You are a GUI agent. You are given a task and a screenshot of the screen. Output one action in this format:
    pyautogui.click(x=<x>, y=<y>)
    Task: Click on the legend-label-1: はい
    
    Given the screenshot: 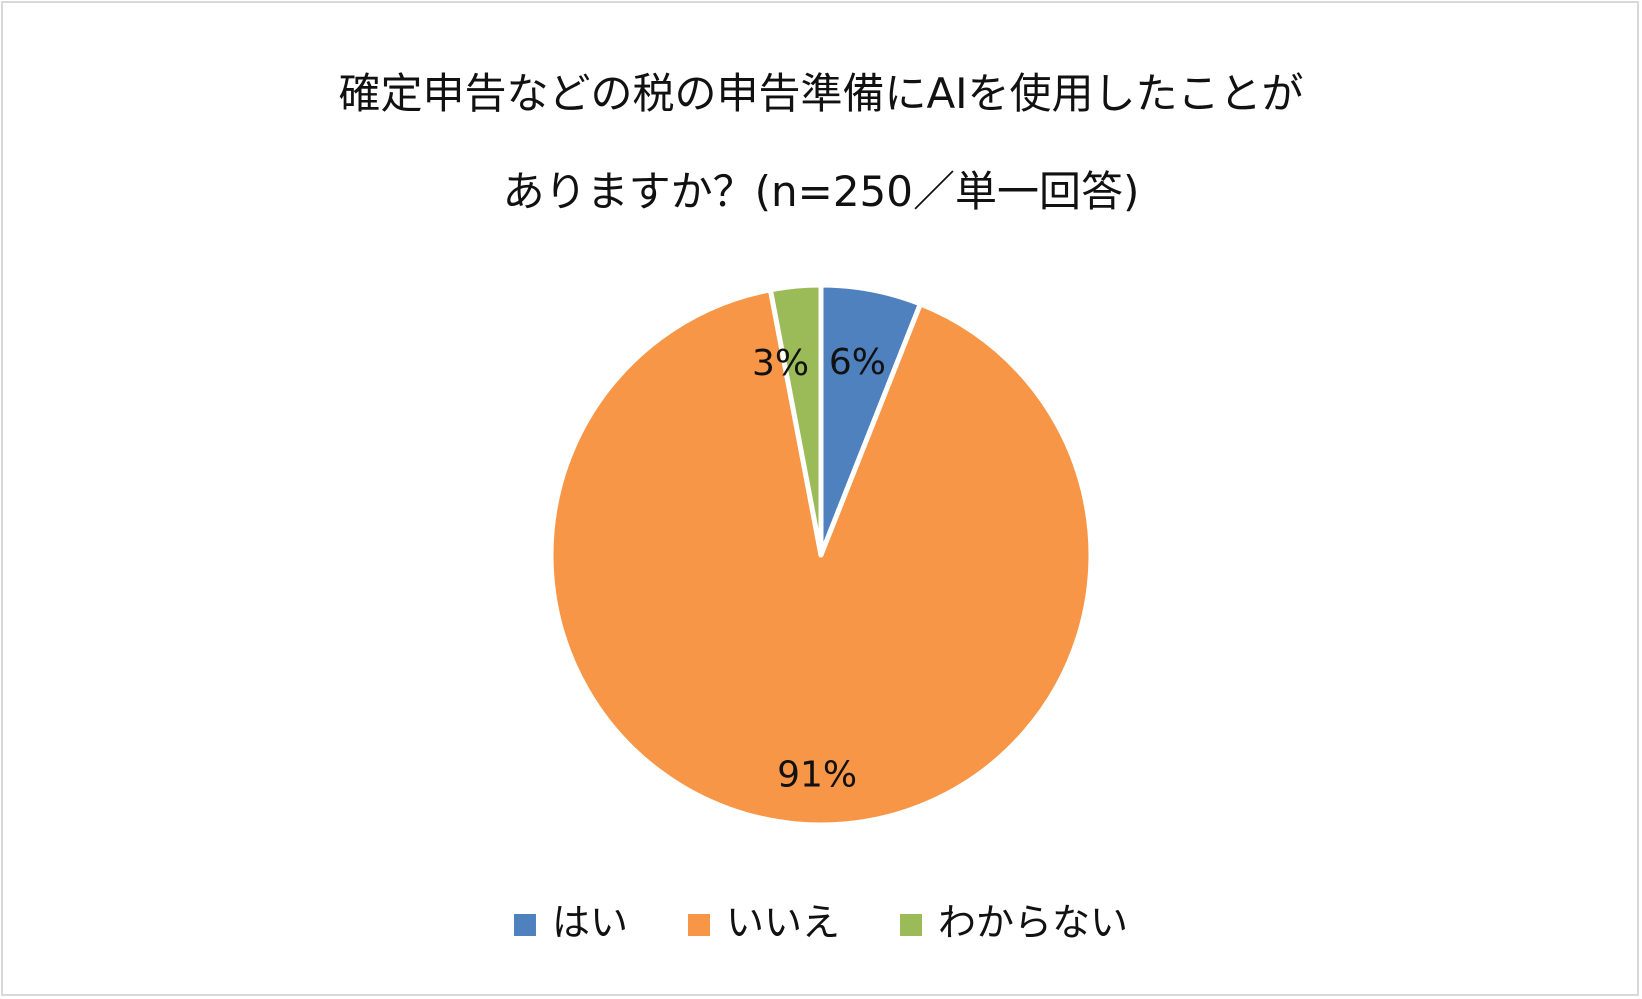 What is the action you would take?
    pyautogui.click(x=590, y=923)
    